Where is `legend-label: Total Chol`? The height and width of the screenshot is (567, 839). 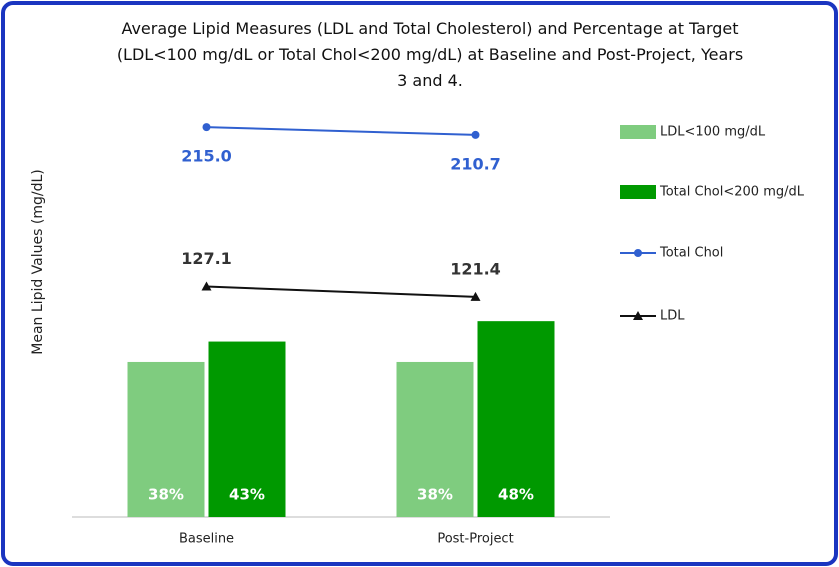
legend-label: Total Chol is located at coordinates (691, 253).